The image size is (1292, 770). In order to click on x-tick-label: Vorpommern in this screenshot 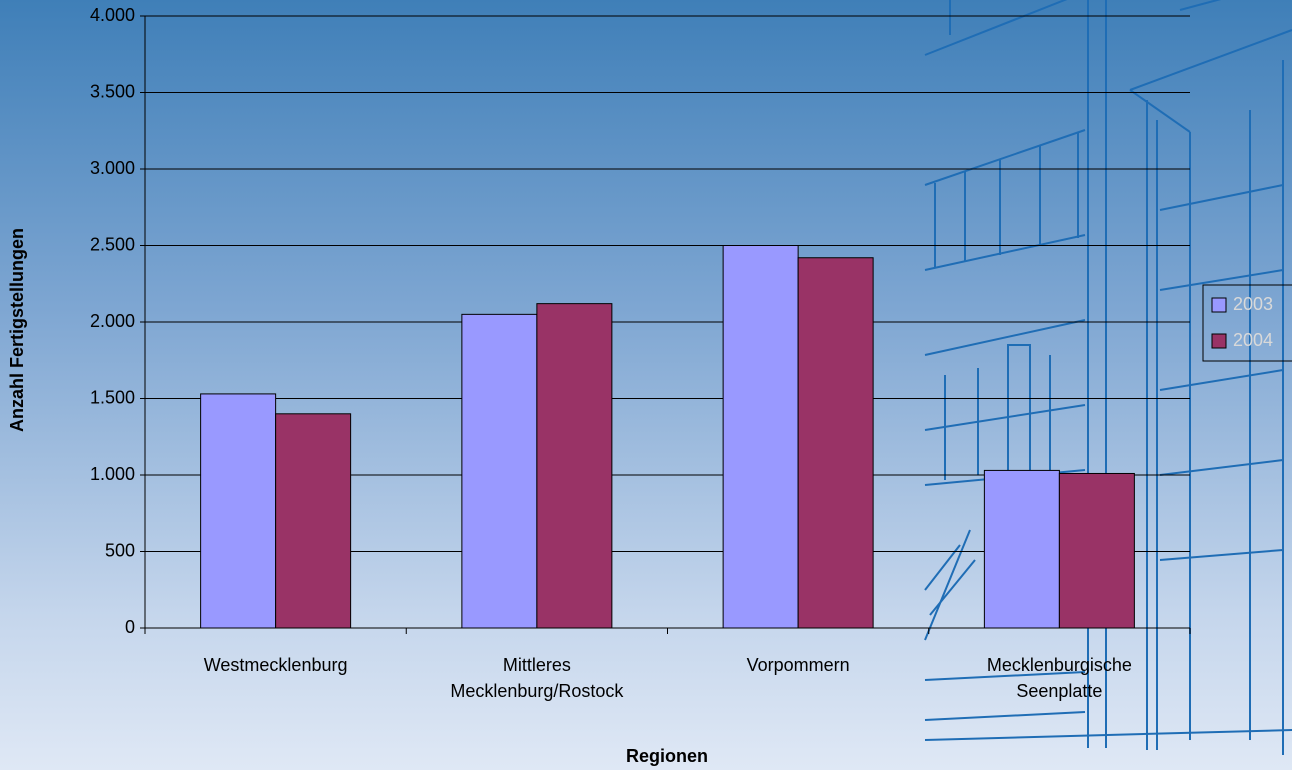, I will do `click(798, 665)`.